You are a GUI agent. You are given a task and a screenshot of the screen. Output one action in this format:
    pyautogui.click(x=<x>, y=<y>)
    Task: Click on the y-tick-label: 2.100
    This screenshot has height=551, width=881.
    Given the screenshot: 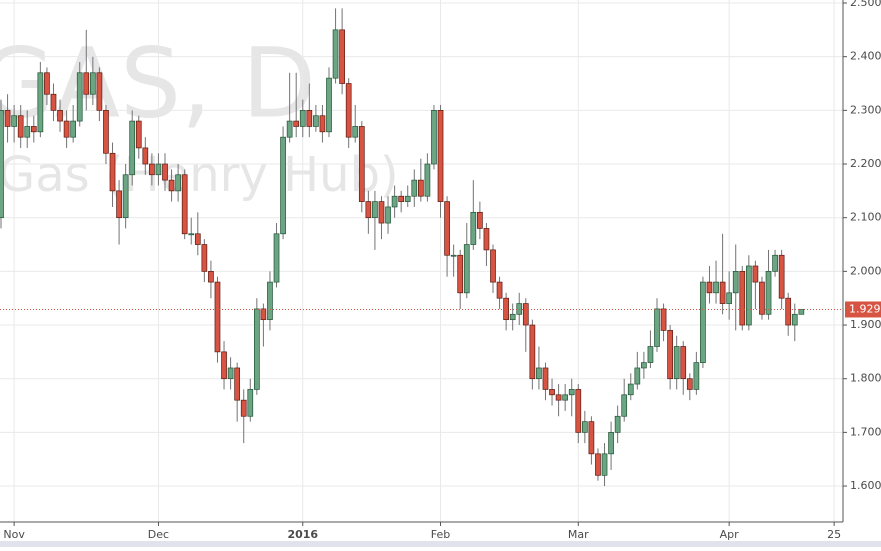 What is the action you would take?
    pyautogui.click(x=865, y=217)
    